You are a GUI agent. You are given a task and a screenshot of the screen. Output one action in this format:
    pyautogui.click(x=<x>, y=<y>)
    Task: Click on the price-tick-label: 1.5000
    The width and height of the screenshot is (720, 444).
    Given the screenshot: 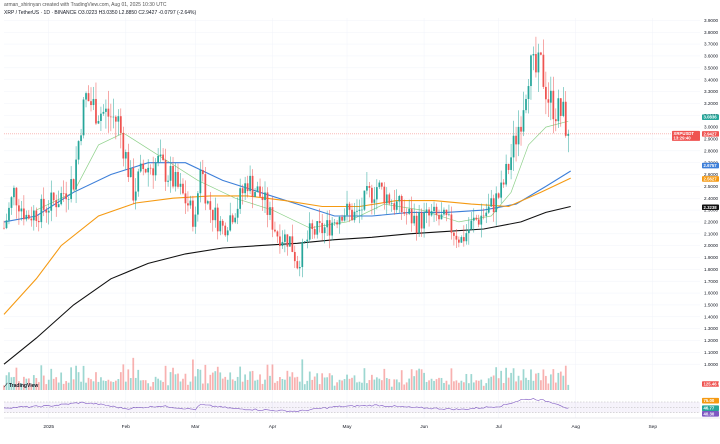 What is the action you would take?
    pyautogui.click(x=711, y=305)
    